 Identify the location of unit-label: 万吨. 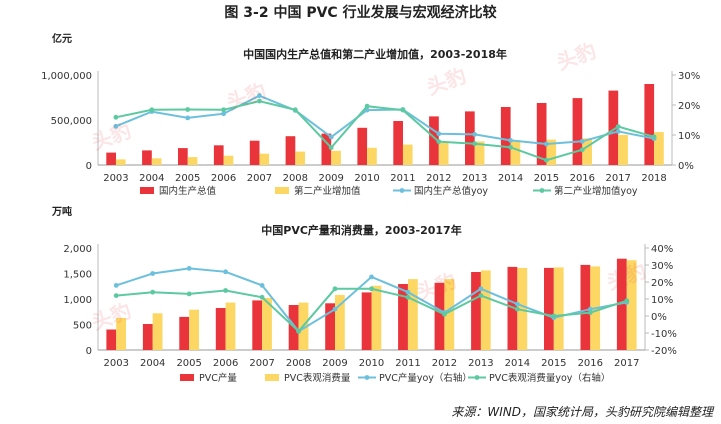
(61, 211).